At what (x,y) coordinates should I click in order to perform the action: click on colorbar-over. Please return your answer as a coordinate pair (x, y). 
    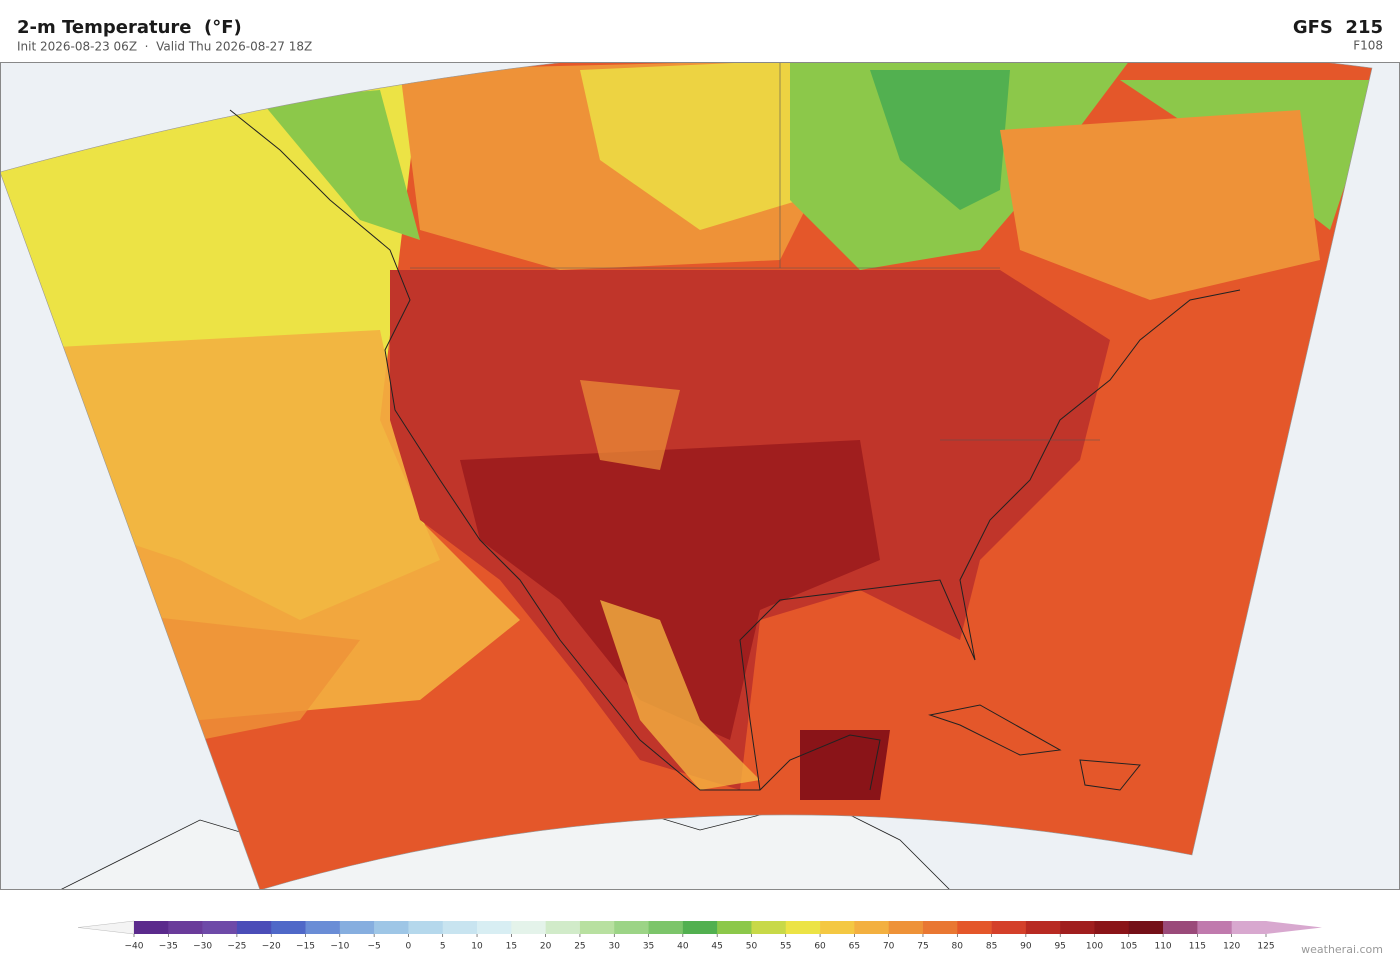
    Looking at the image, I should click on (1294, 927).